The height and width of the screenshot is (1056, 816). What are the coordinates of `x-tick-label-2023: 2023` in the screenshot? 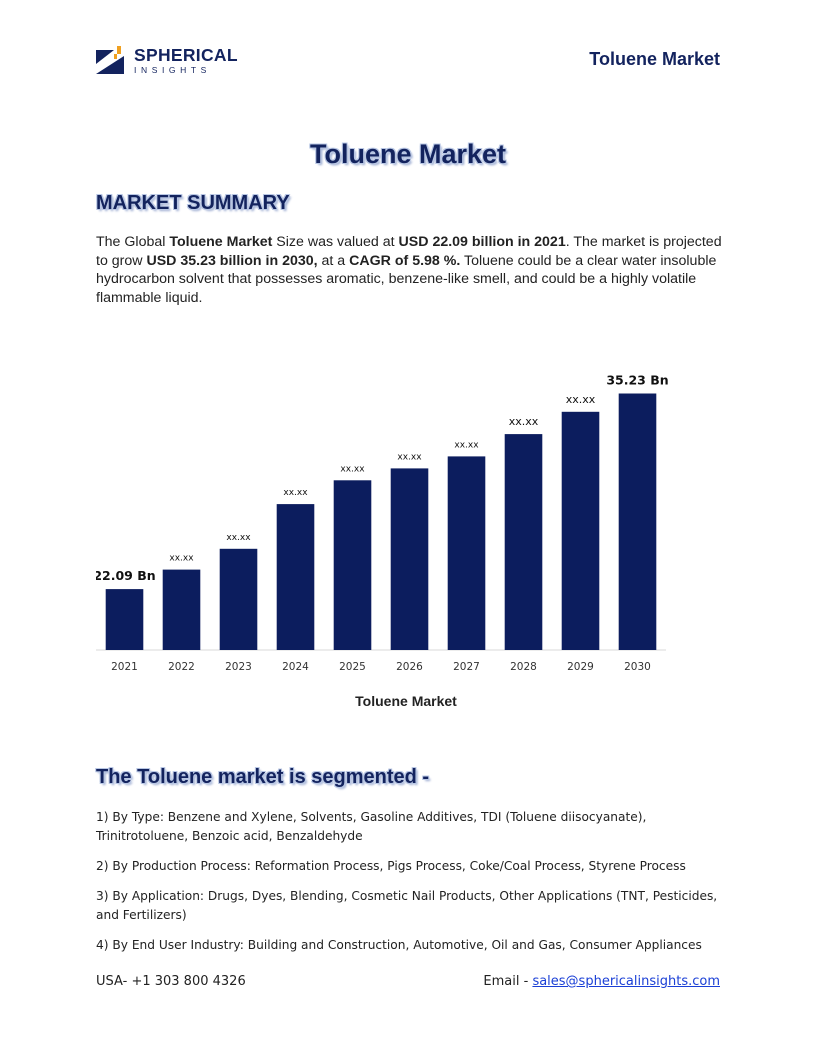 It's located at (238, 667).